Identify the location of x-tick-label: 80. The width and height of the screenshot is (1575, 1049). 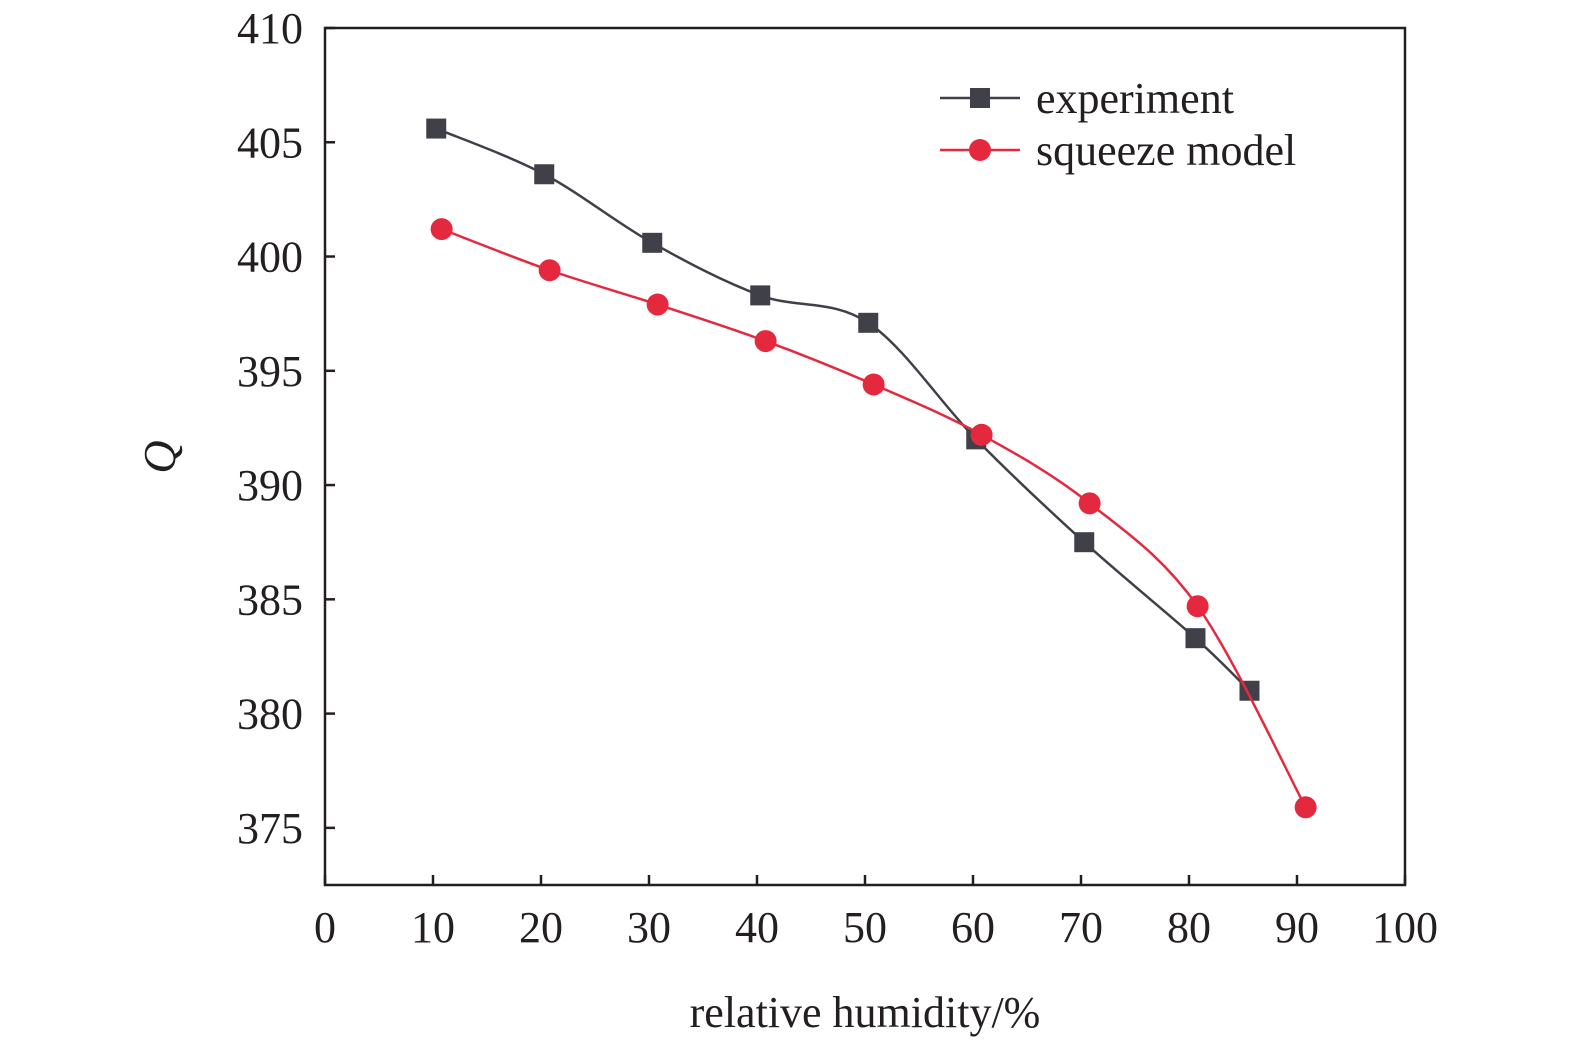
(1189, 927).